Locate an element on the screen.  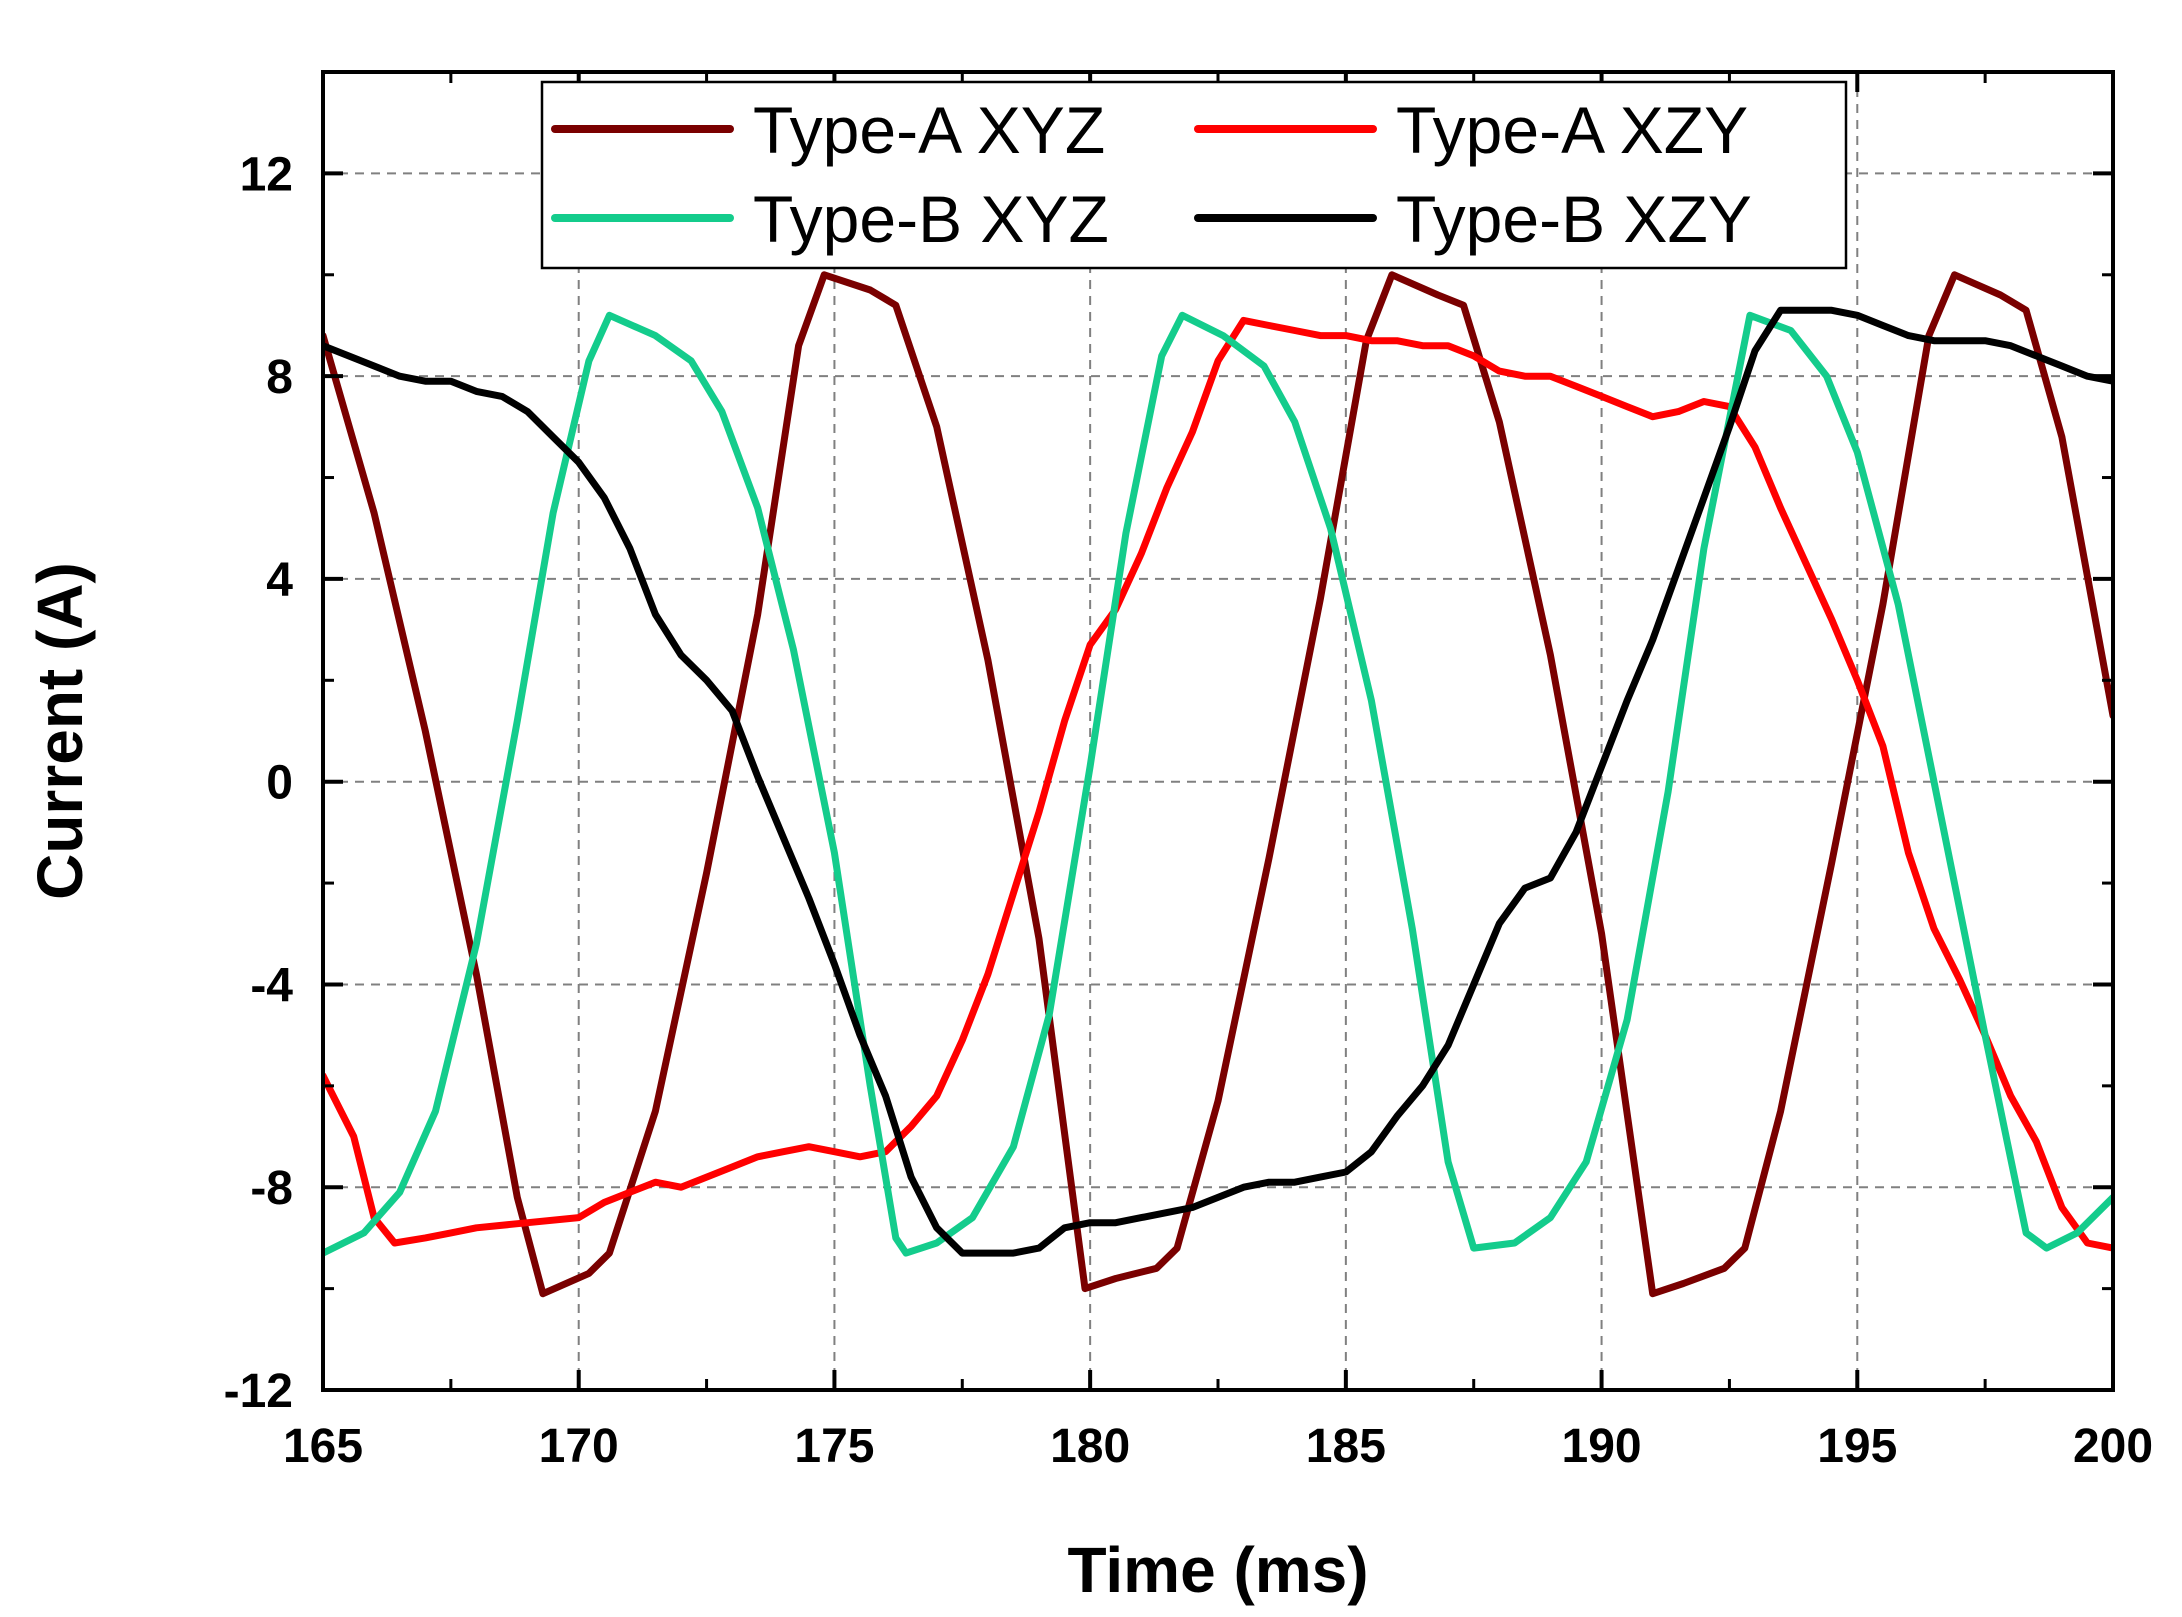
x-tick-label: 200 is located at coordinates (2113, 1446).